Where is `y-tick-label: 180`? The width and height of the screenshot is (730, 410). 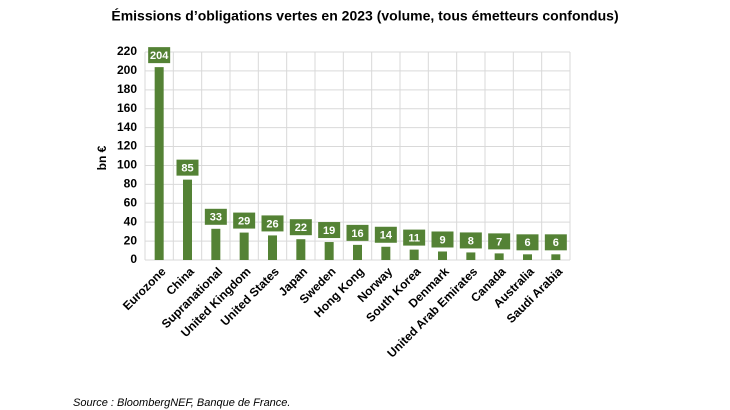 y-tick-label: 180 is located at coordinates (127, 89).